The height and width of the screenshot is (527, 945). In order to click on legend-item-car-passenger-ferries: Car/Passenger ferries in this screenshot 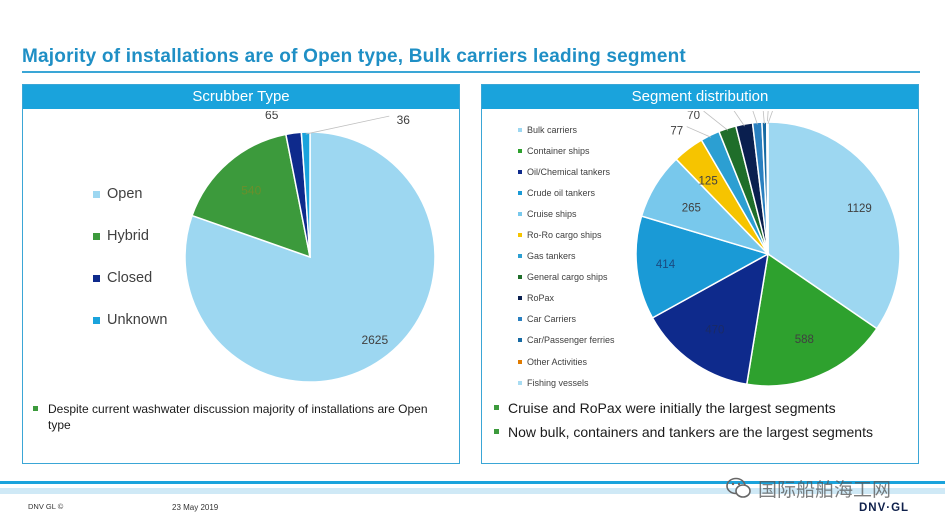, I will do `click(566, 340)`.